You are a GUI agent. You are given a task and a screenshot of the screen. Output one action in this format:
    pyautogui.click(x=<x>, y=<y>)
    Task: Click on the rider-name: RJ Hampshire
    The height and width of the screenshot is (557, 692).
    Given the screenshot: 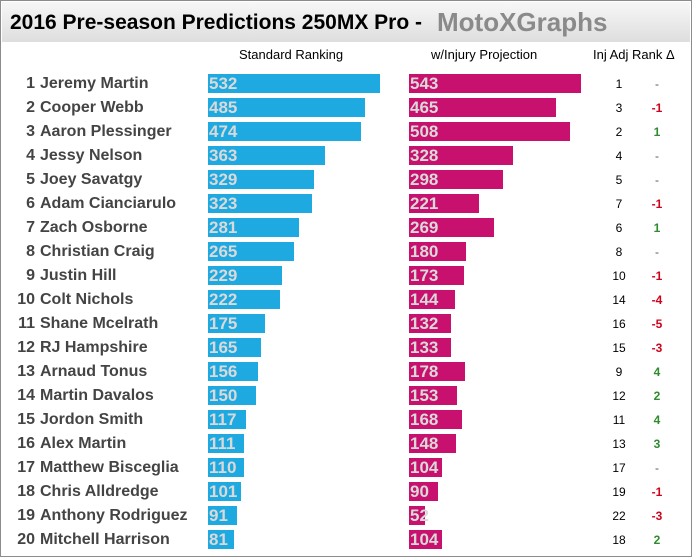 What is the action you would take?
    pyautogui.click(x=94, y=347)
    